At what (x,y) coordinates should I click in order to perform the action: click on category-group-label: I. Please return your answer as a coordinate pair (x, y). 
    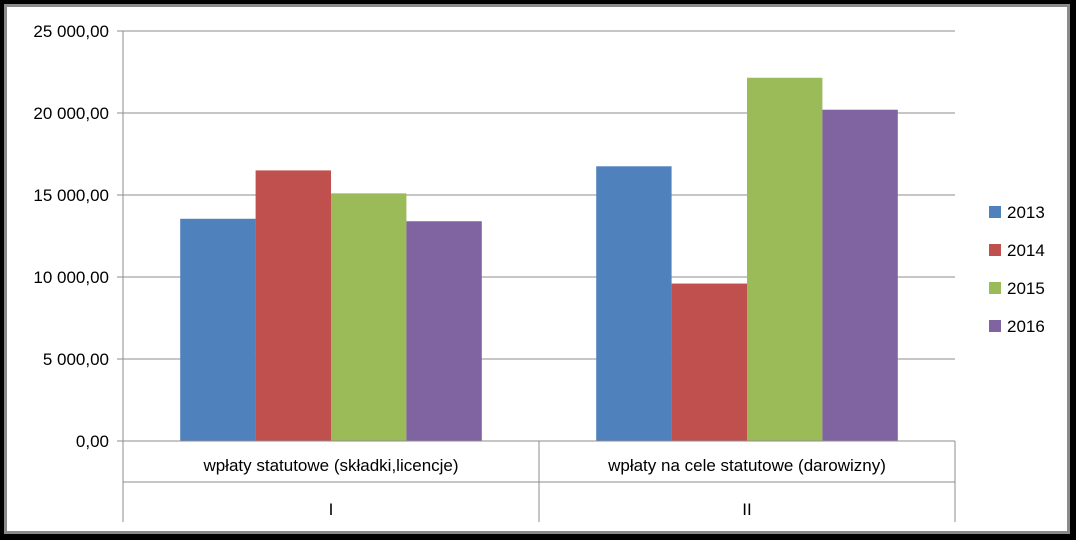
    Looking at the image, I should click on (331, 509).